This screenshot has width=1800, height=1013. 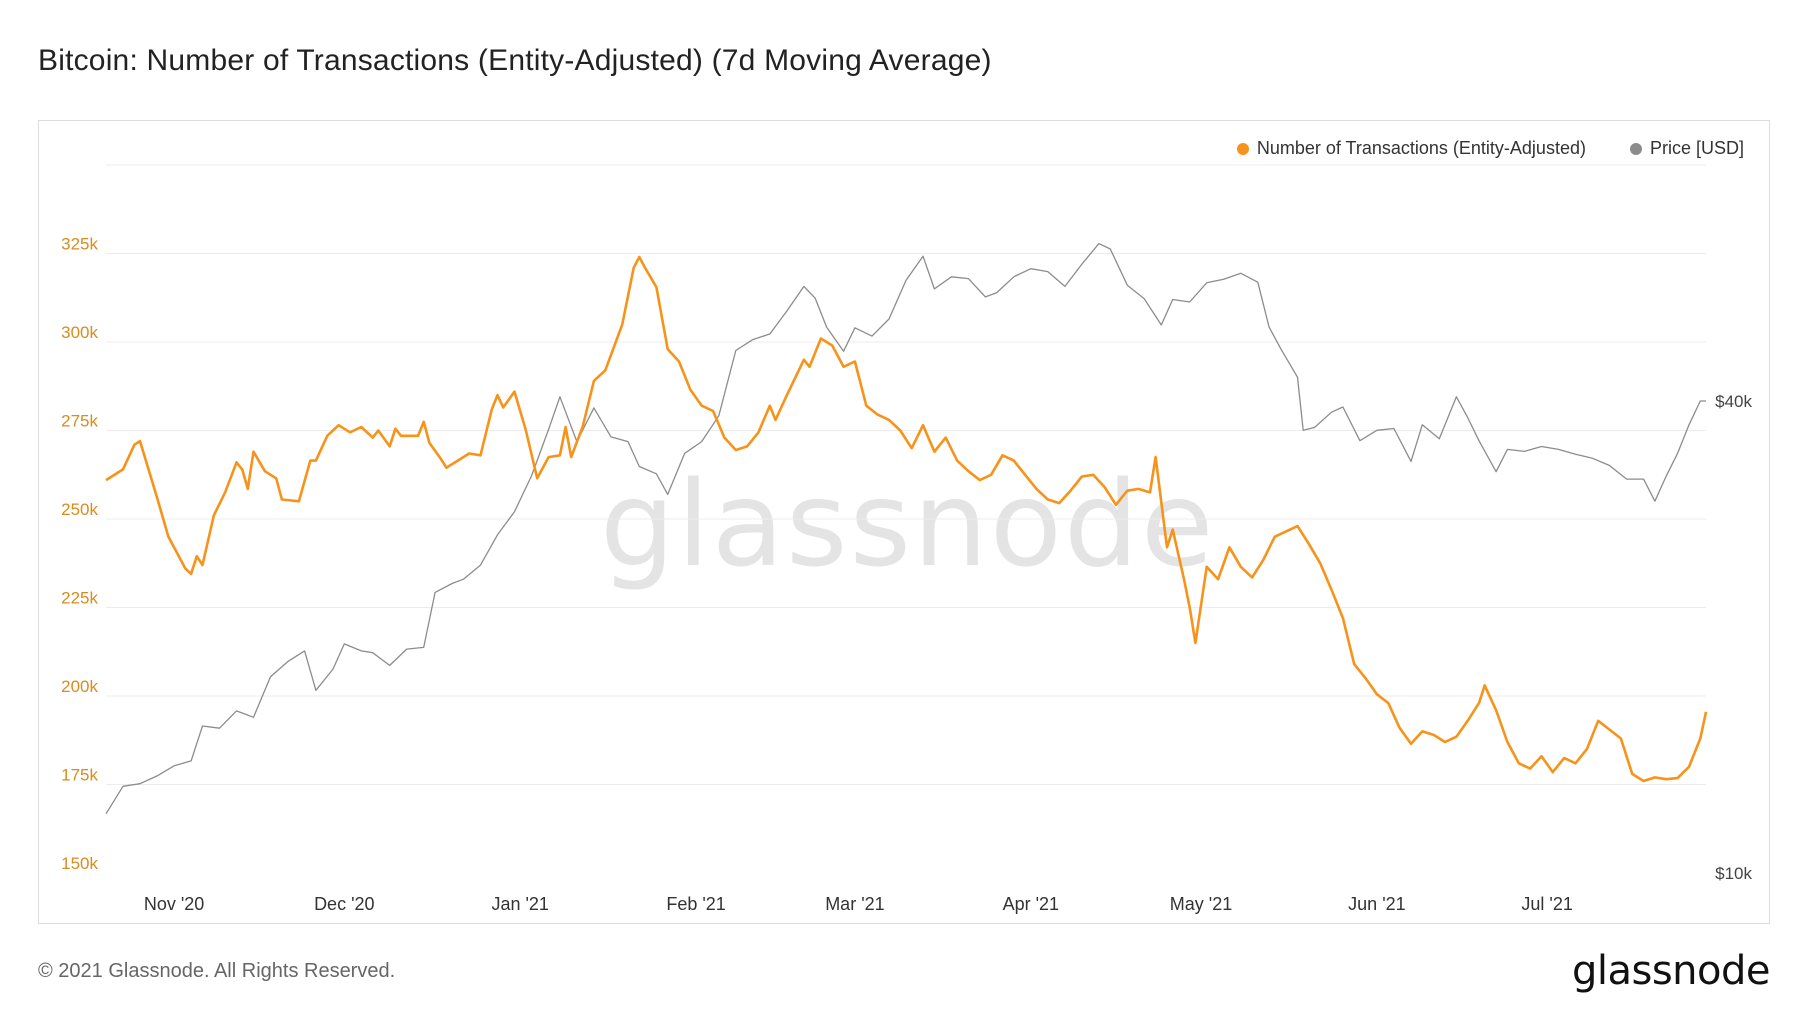 What do you see at coordinates (1696, 148) in the screenshot?
I see `legend-label-price: Price [USD]` at bounding box center [1696, 148].